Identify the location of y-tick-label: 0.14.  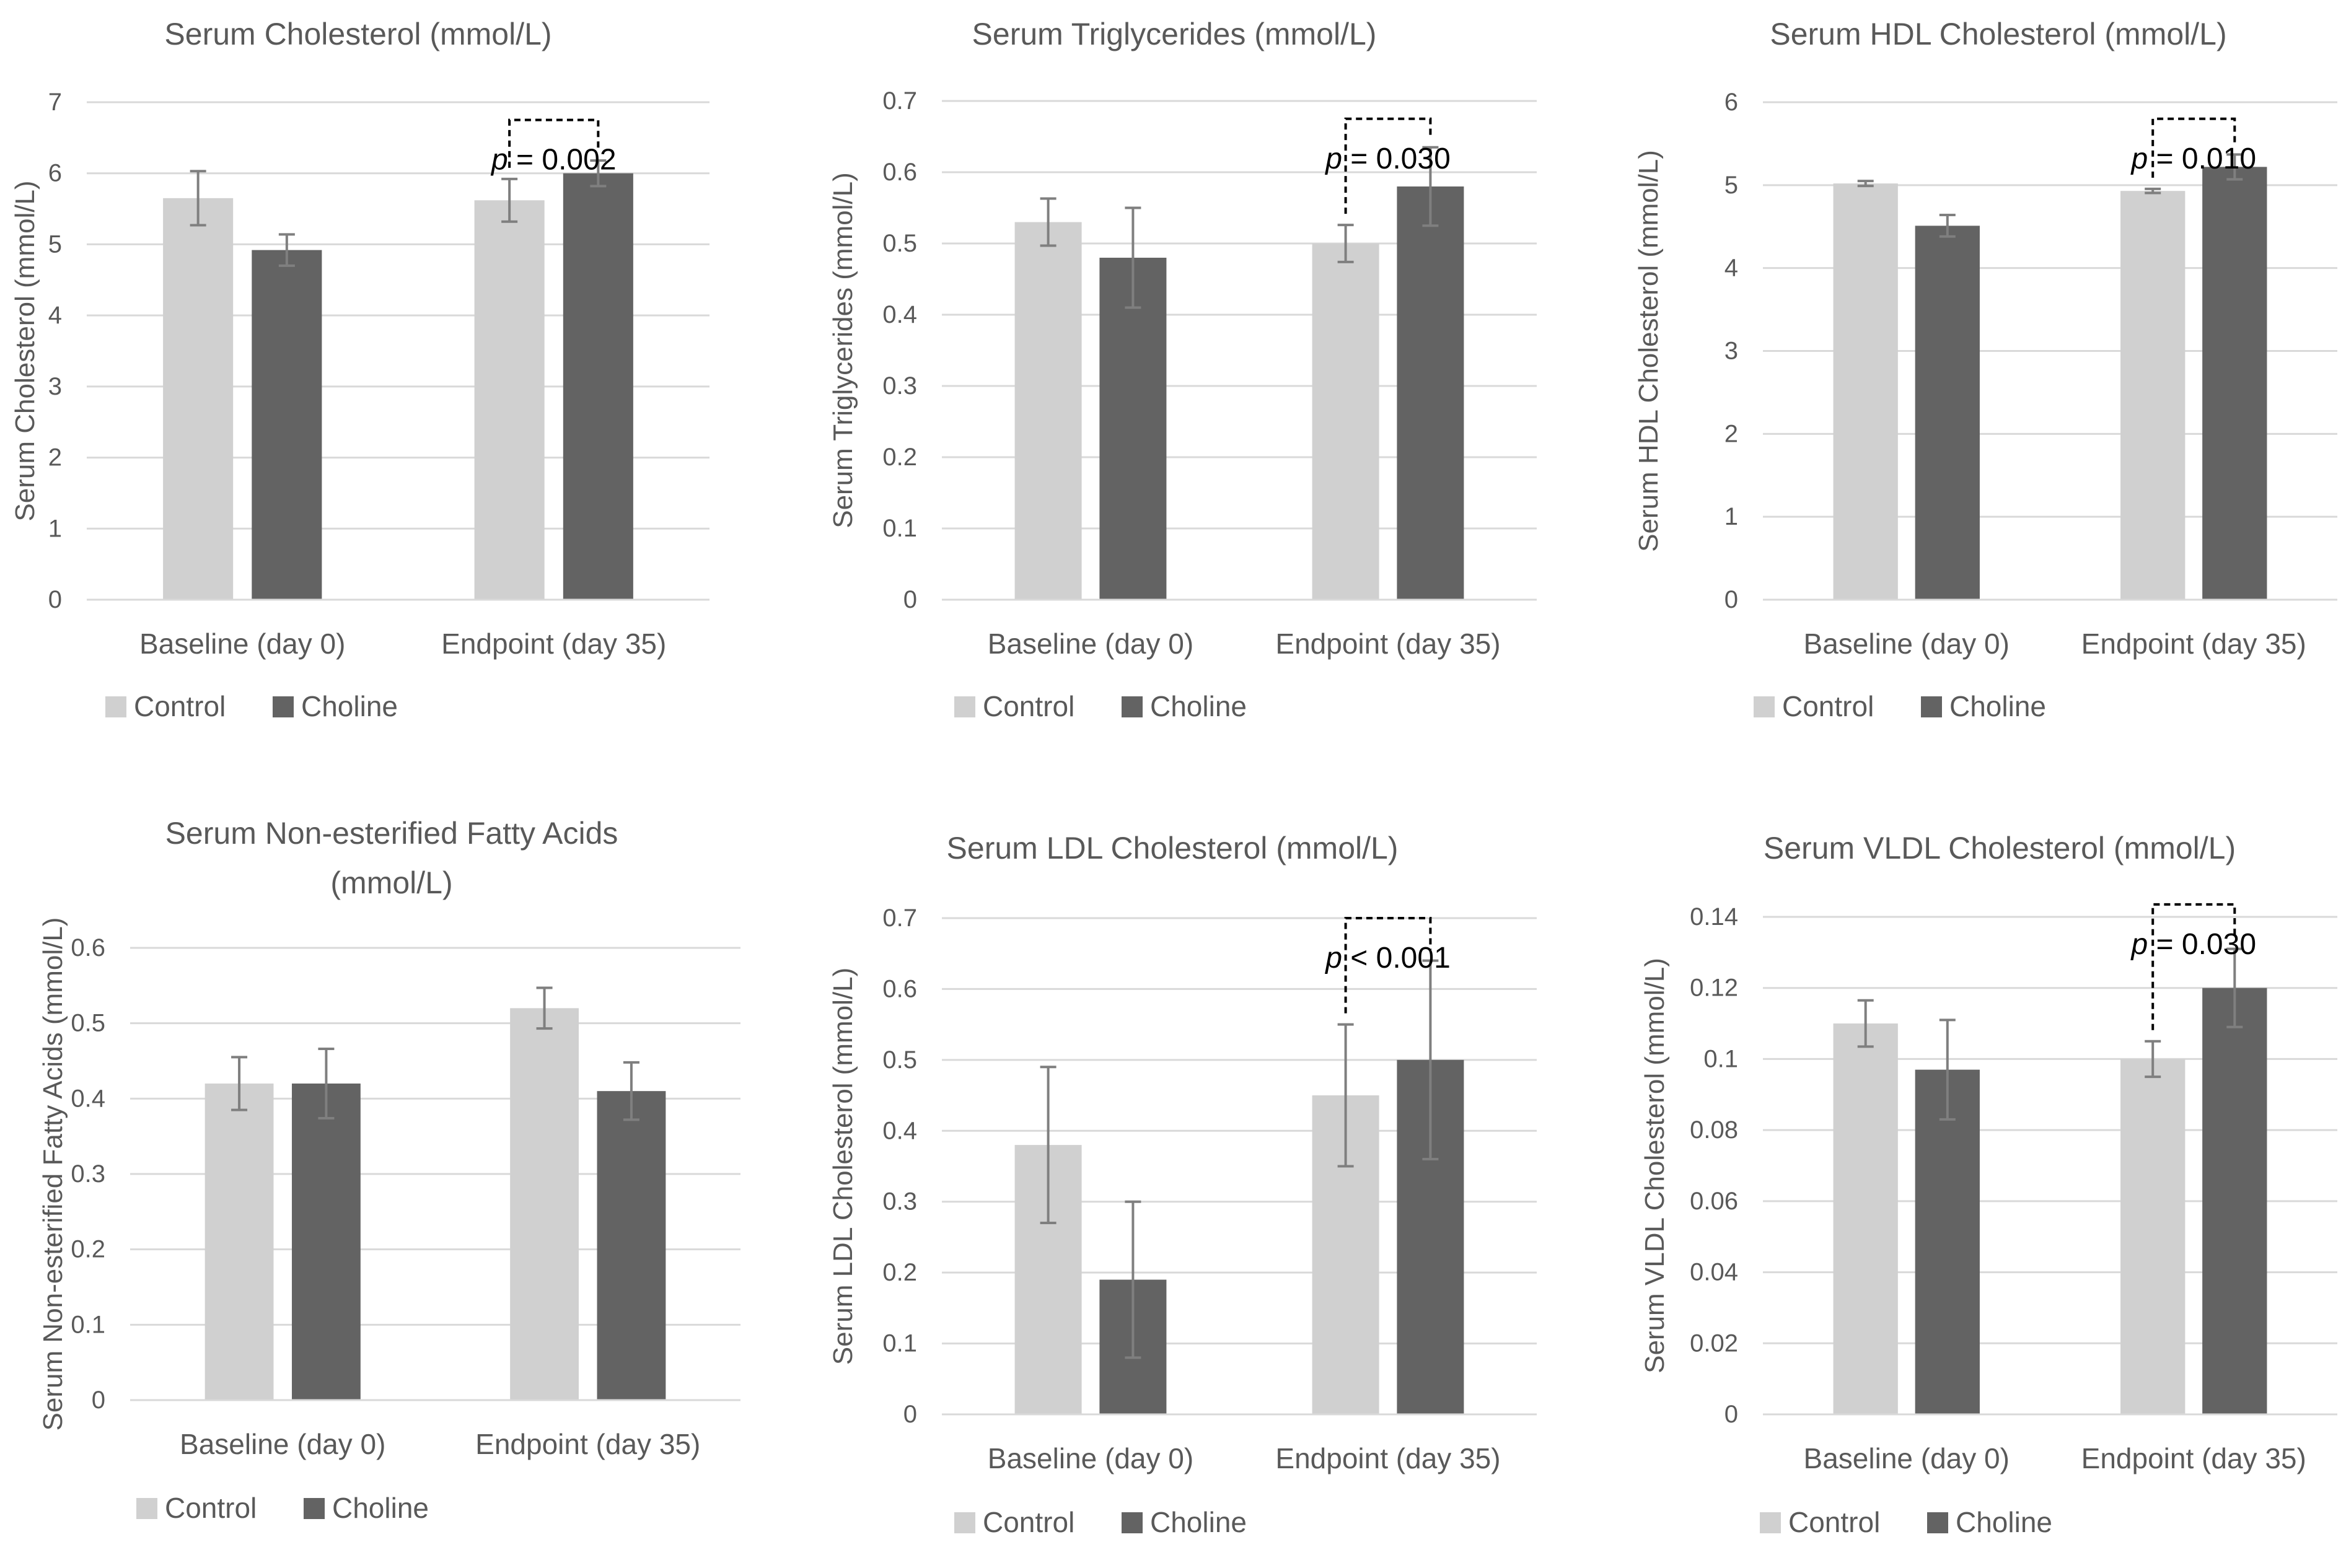
(1714, 917).